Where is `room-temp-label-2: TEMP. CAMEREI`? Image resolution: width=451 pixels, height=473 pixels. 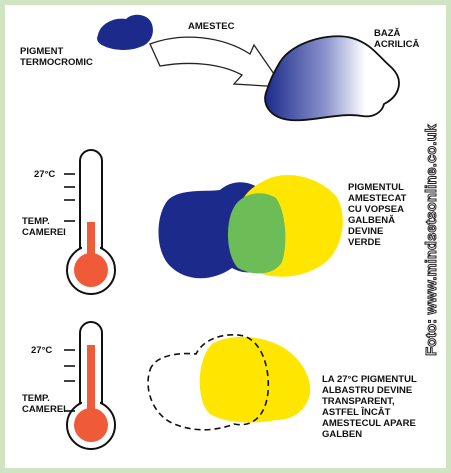 room-temp-label-2: TEMP. CAMEREI is located at coordinates (44, 404).